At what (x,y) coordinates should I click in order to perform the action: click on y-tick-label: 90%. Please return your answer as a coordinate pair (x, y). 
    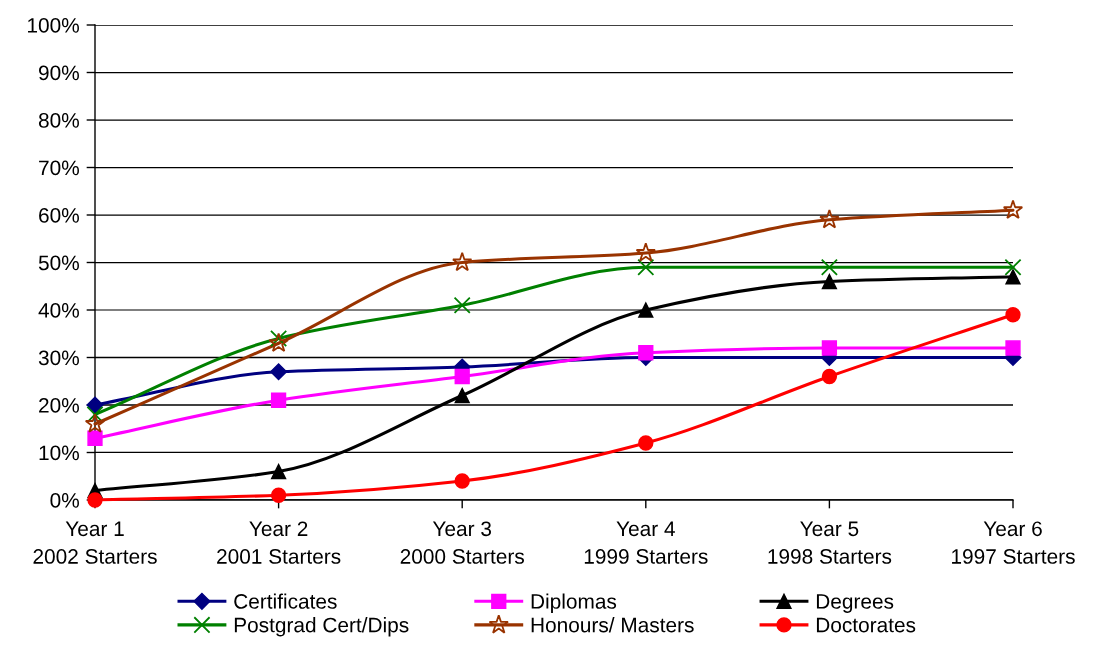
    Looking at the image, I should click on (59, 73).